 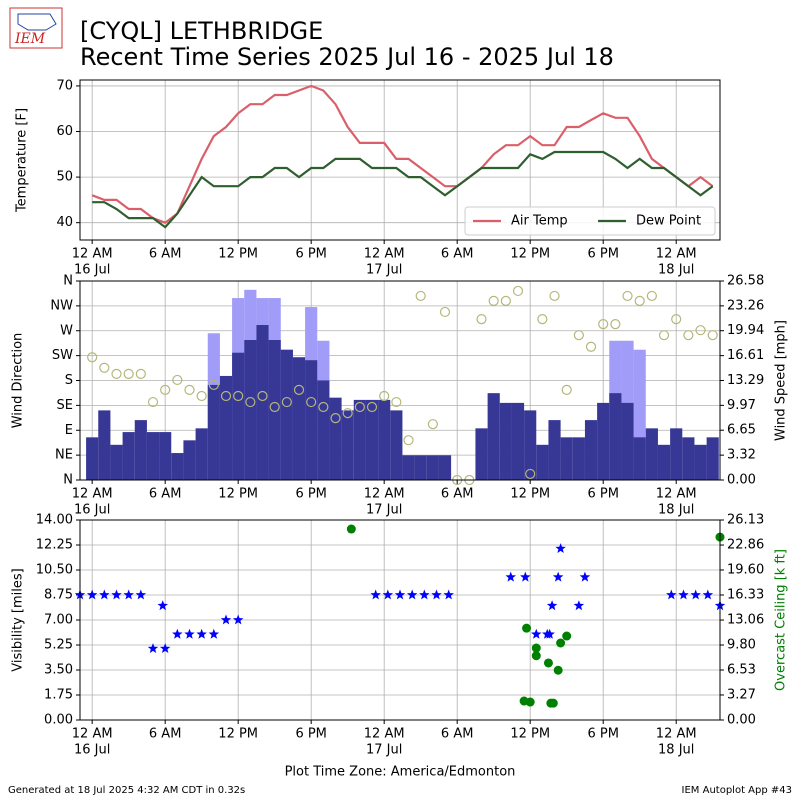 What do you see at coordinates (676, 510) in the screenshot?
I see `x-tick-date: 18 Jul` at bounding box center [676, 510].